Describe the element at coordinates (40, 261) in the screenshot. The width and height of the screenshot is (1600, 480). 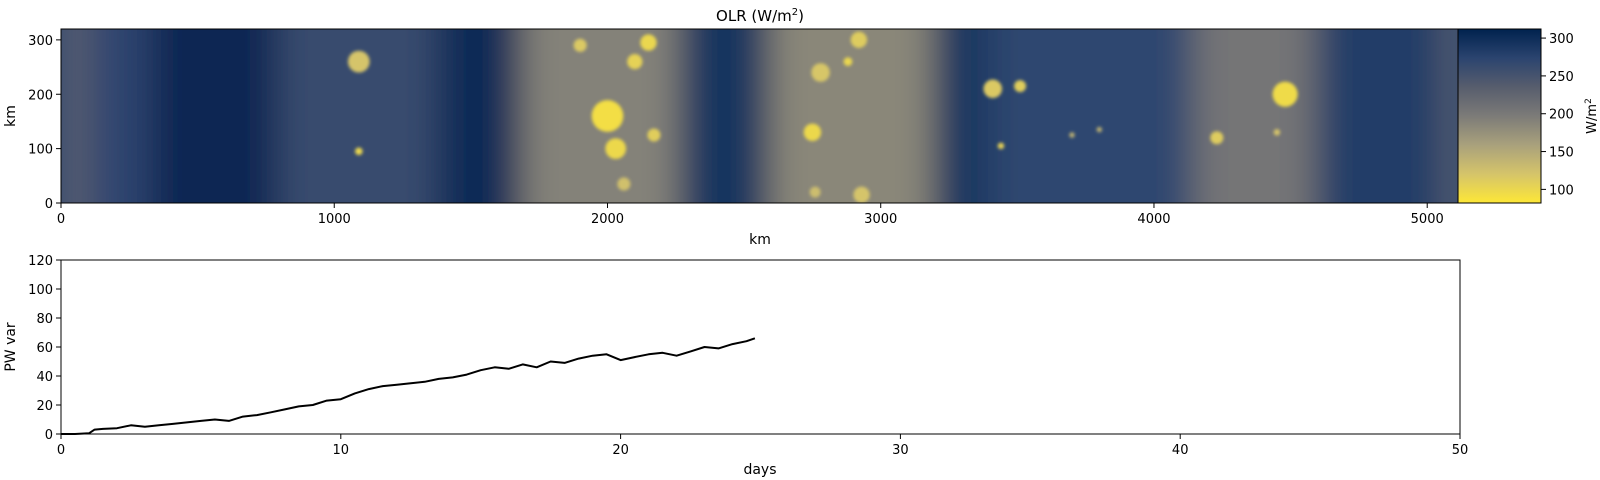
I see `y-tick-label: 120` at that location.